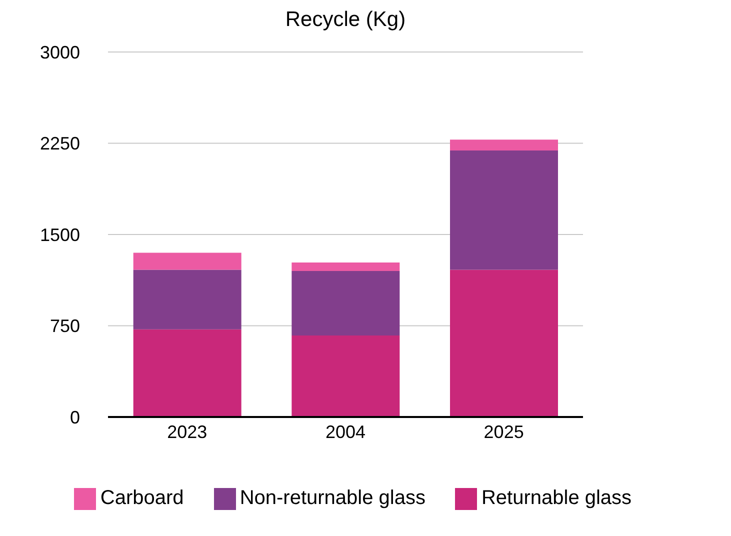 This screenshot has height=536, width=731. Describe the element at coordinates (75, 417) in the screenshot. I see `y-tick-label: 0` at that location.